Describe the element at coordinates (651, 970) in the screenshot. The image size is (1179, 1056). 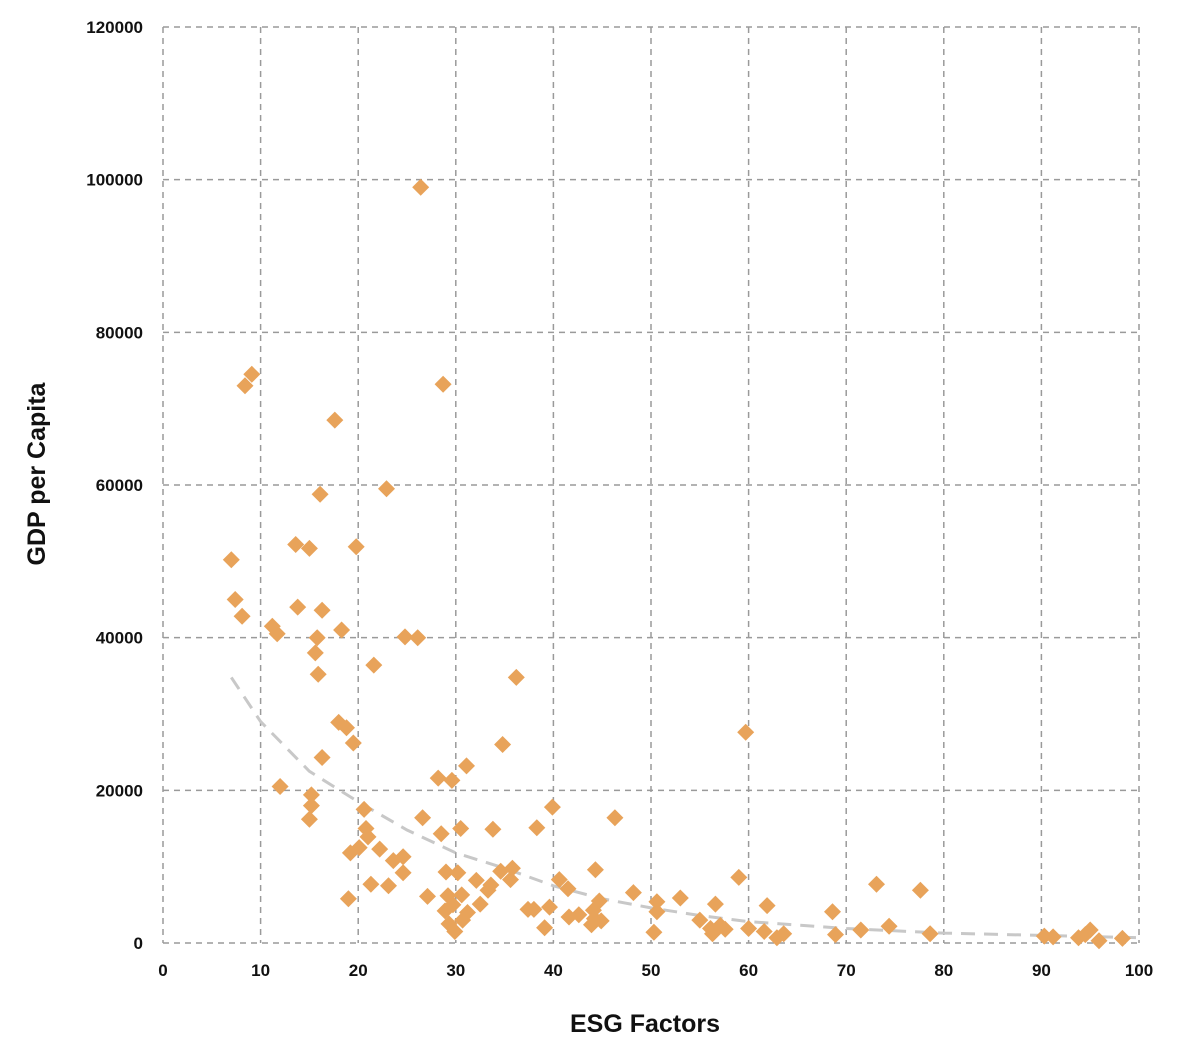
I see `x-tick-label-5: 50` at that location.